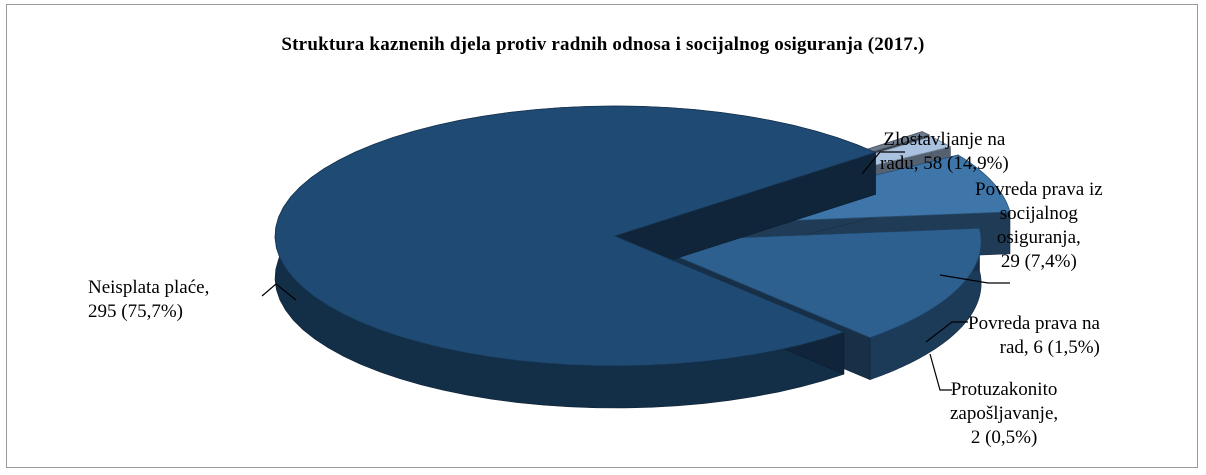 The width and height of the screenshot is (1206, 475). What do you see at coordinates (811, 283) in the screenshot?
I see `pie-slice-top` at bounding box center [811, 283].